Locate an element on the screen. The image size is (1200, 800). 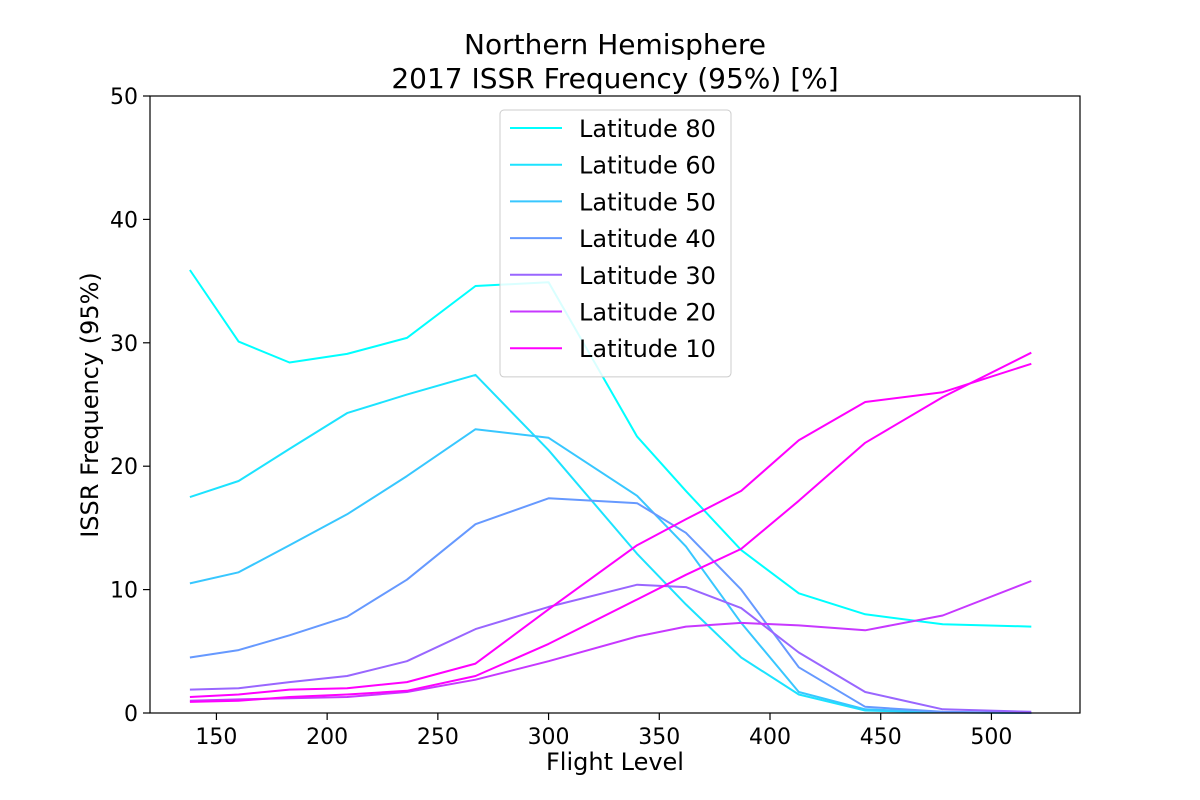
x-axis-label: Flight Level is located at coordinates (615, 762).